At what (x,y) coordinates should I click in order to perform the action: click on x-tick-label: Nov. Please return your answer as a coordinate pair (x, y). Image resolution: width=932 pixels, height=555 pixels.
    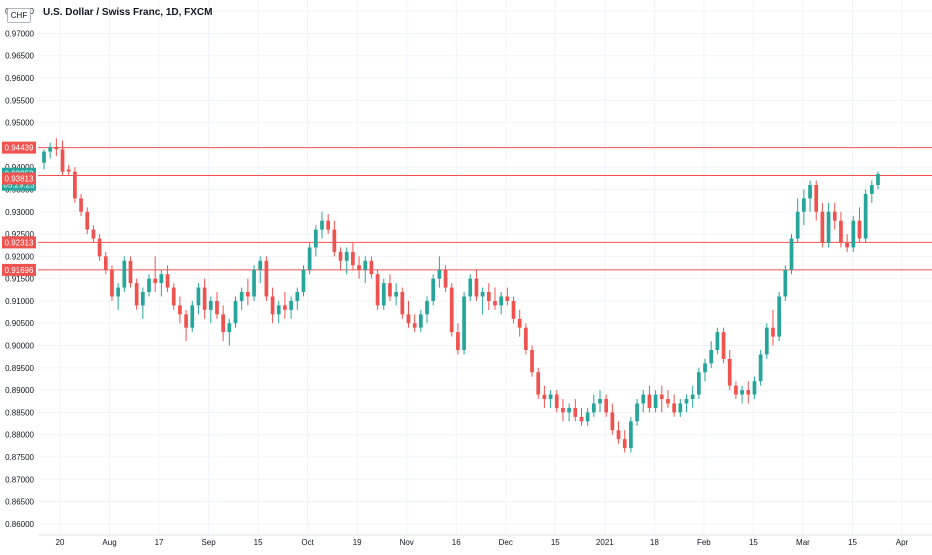
    Looking at the image, I should click on (407, 542).